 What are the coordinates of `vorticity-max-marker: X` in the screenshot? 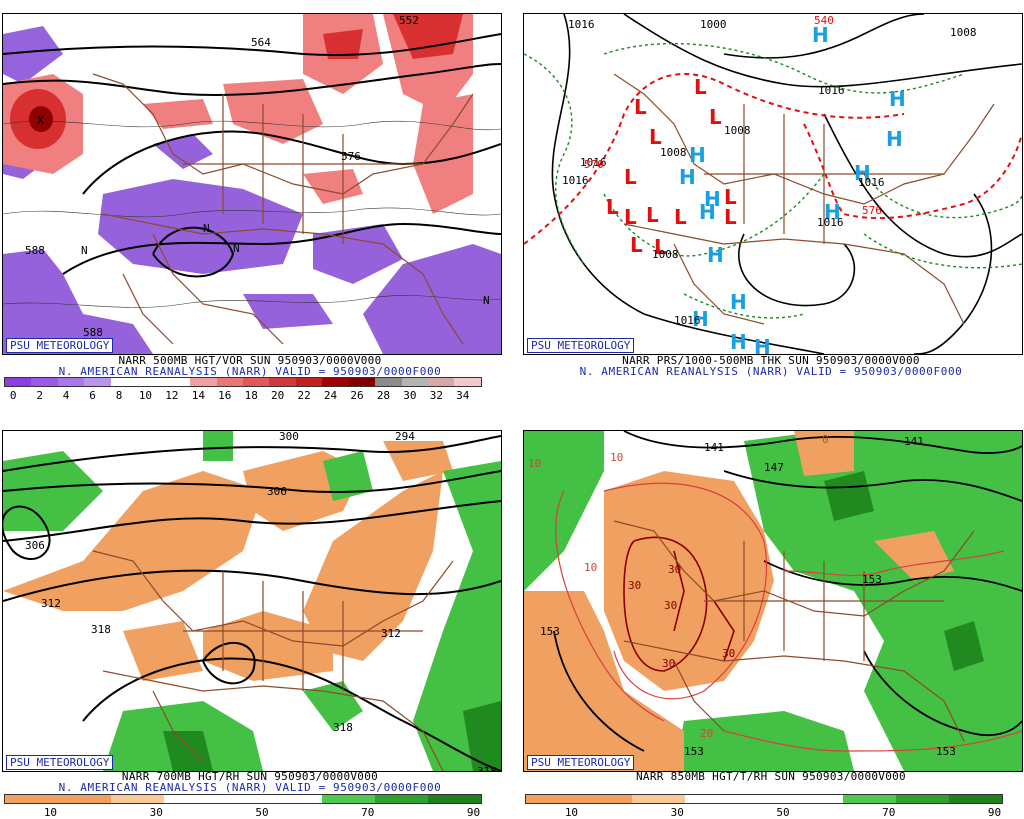 It's located at (40, 120).